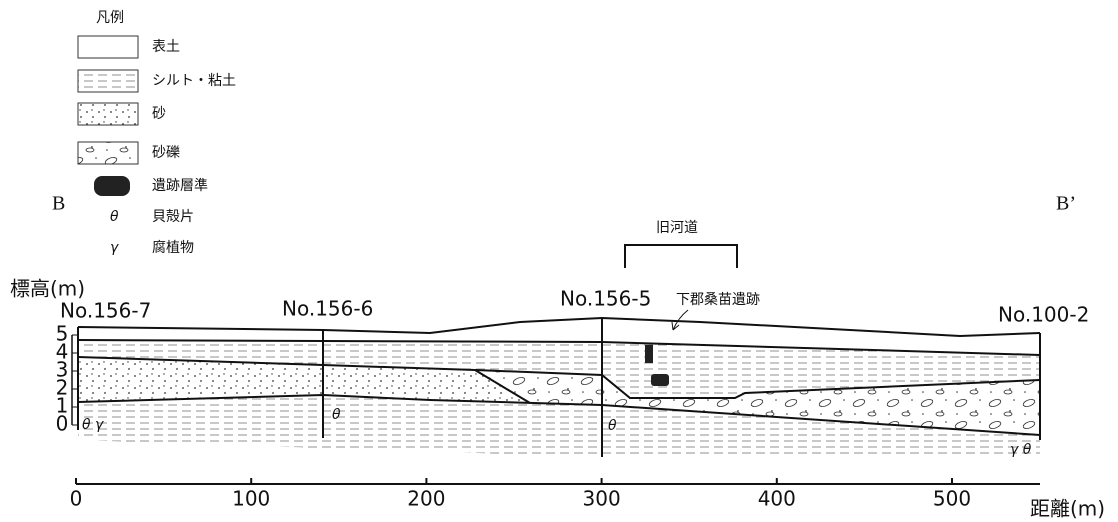 The height and width of the screenshot is (522, 1118). Describe the element at coordinates (559, 336) in the screenshot. I see `topsoil` at that location.